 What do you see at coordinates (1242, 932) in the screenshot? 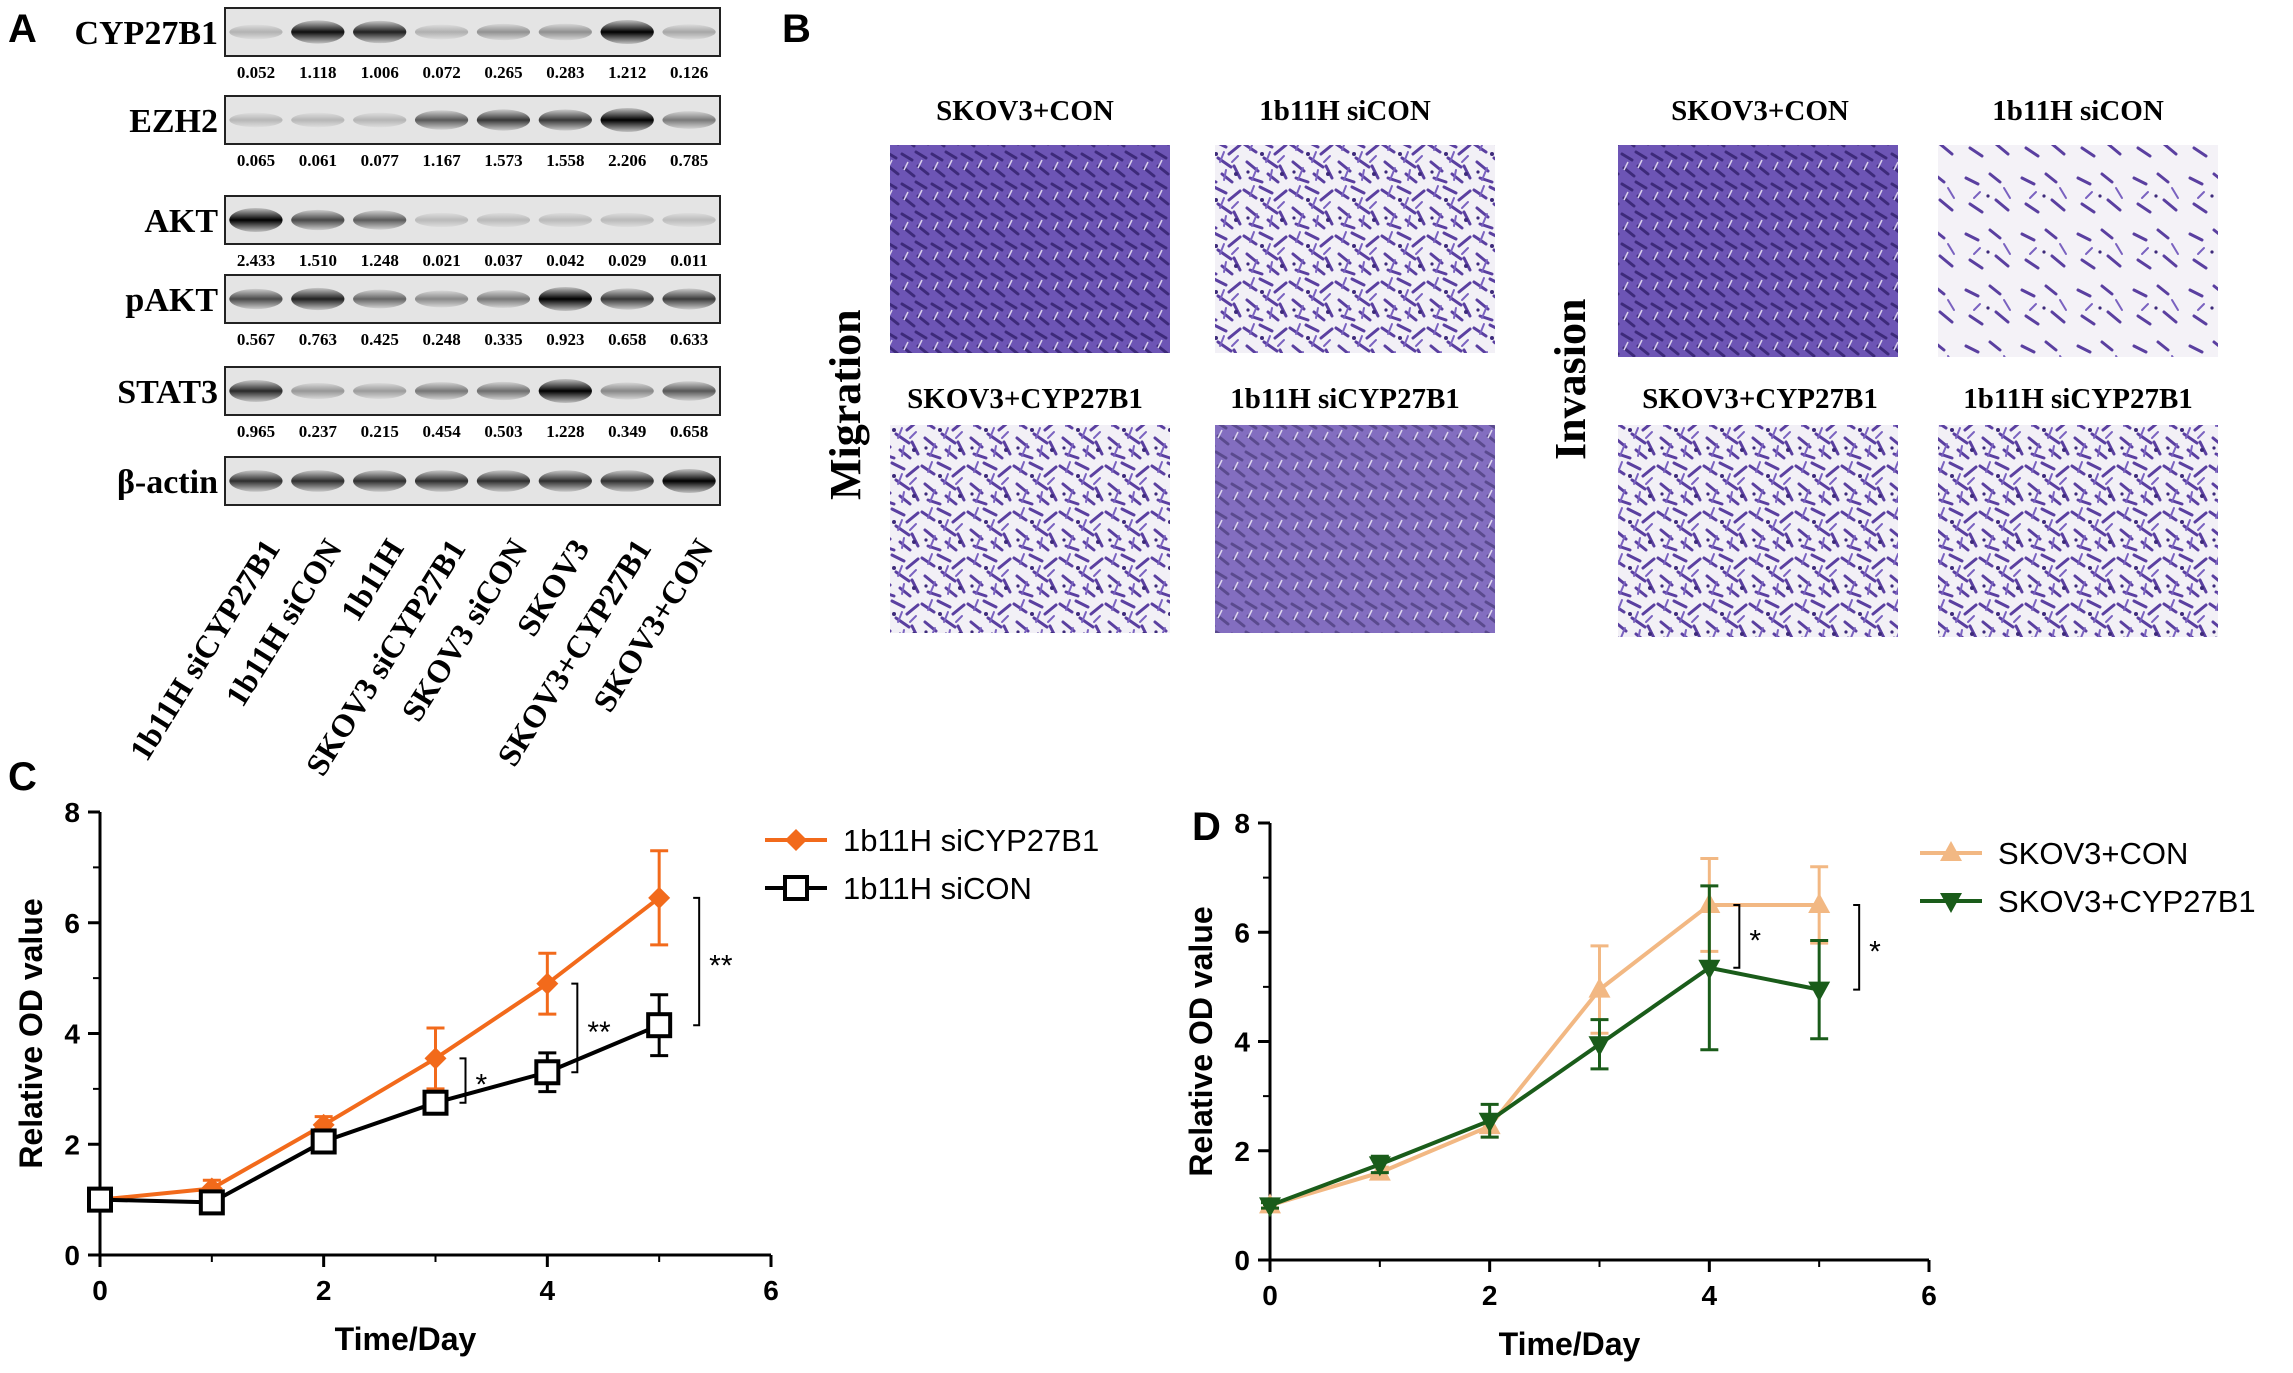
I see `y-tick-label: 6` at bounding box center [1242, 932].